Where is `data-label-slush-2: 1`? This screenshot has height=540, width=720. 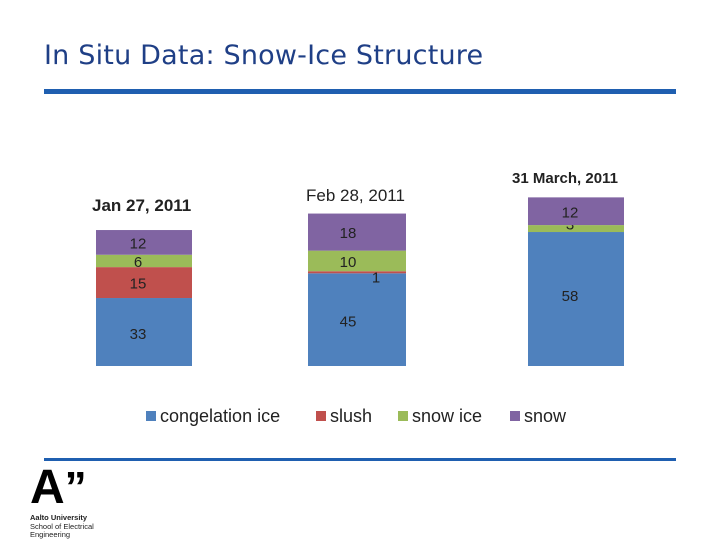 data-label-slush-2: 1 is located at coordinates (376, 277).